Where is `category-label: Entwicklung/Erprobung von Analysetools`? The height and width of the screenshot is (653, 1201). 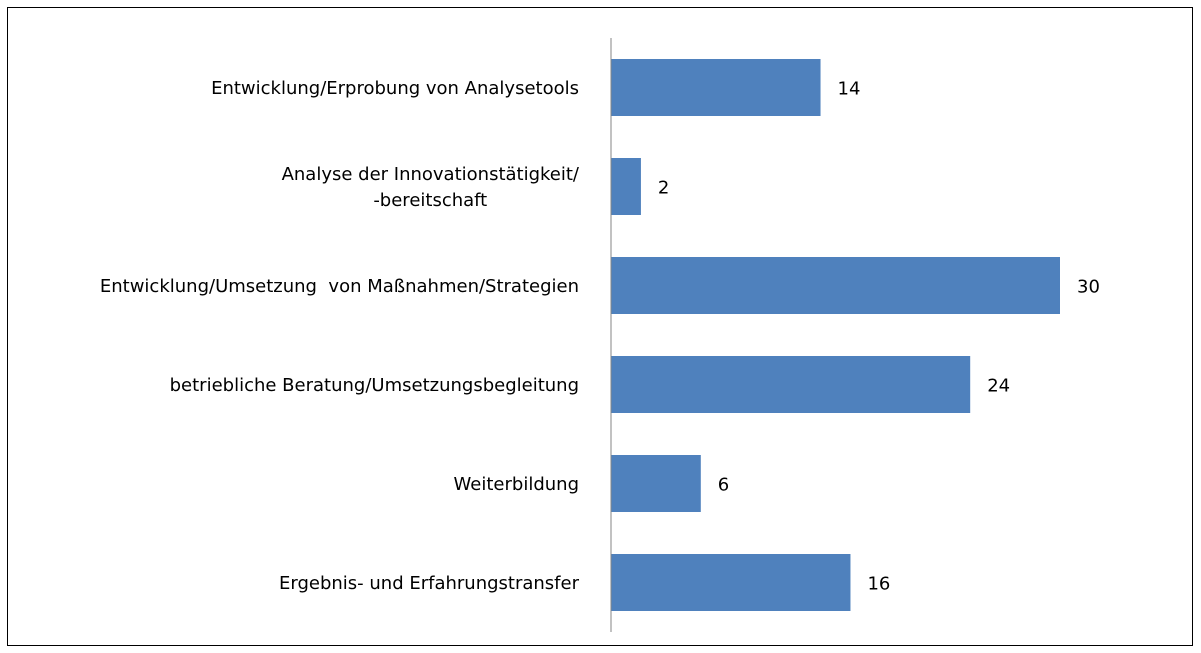
category-label: Entwicklung/Erprobung von Analysetools is located at coordinates (395, 88).